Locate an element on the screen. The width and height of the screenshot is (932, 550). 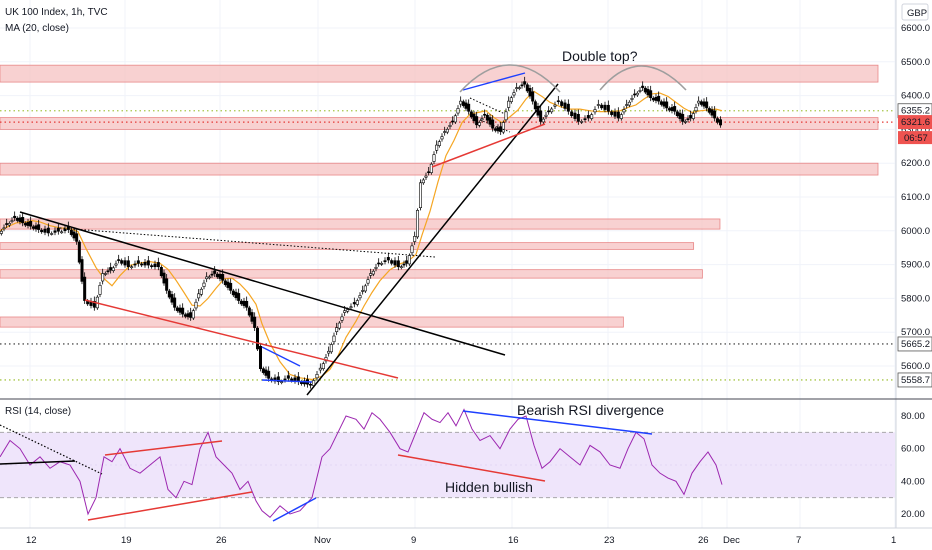
level-price-label is located at coordinates (914, 344).